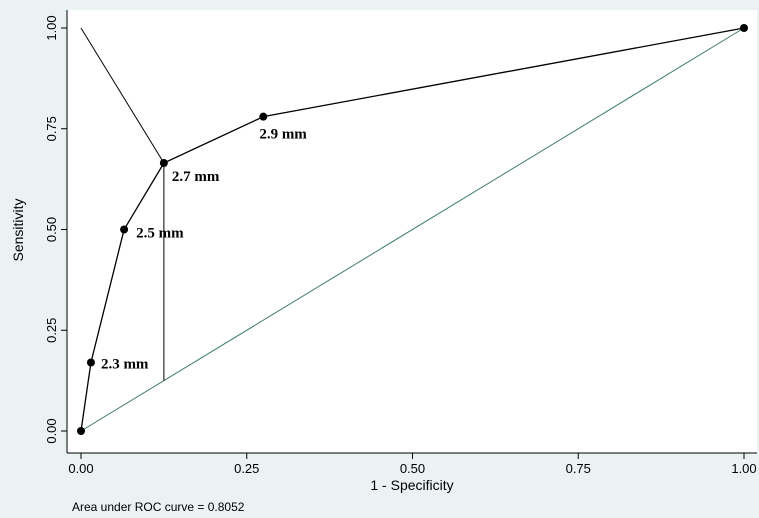  What do you see at coordinates (411, 485) in the screenshot?
I see `x-axis-title: 1 - Specificity` at bounding box center [411, 485].